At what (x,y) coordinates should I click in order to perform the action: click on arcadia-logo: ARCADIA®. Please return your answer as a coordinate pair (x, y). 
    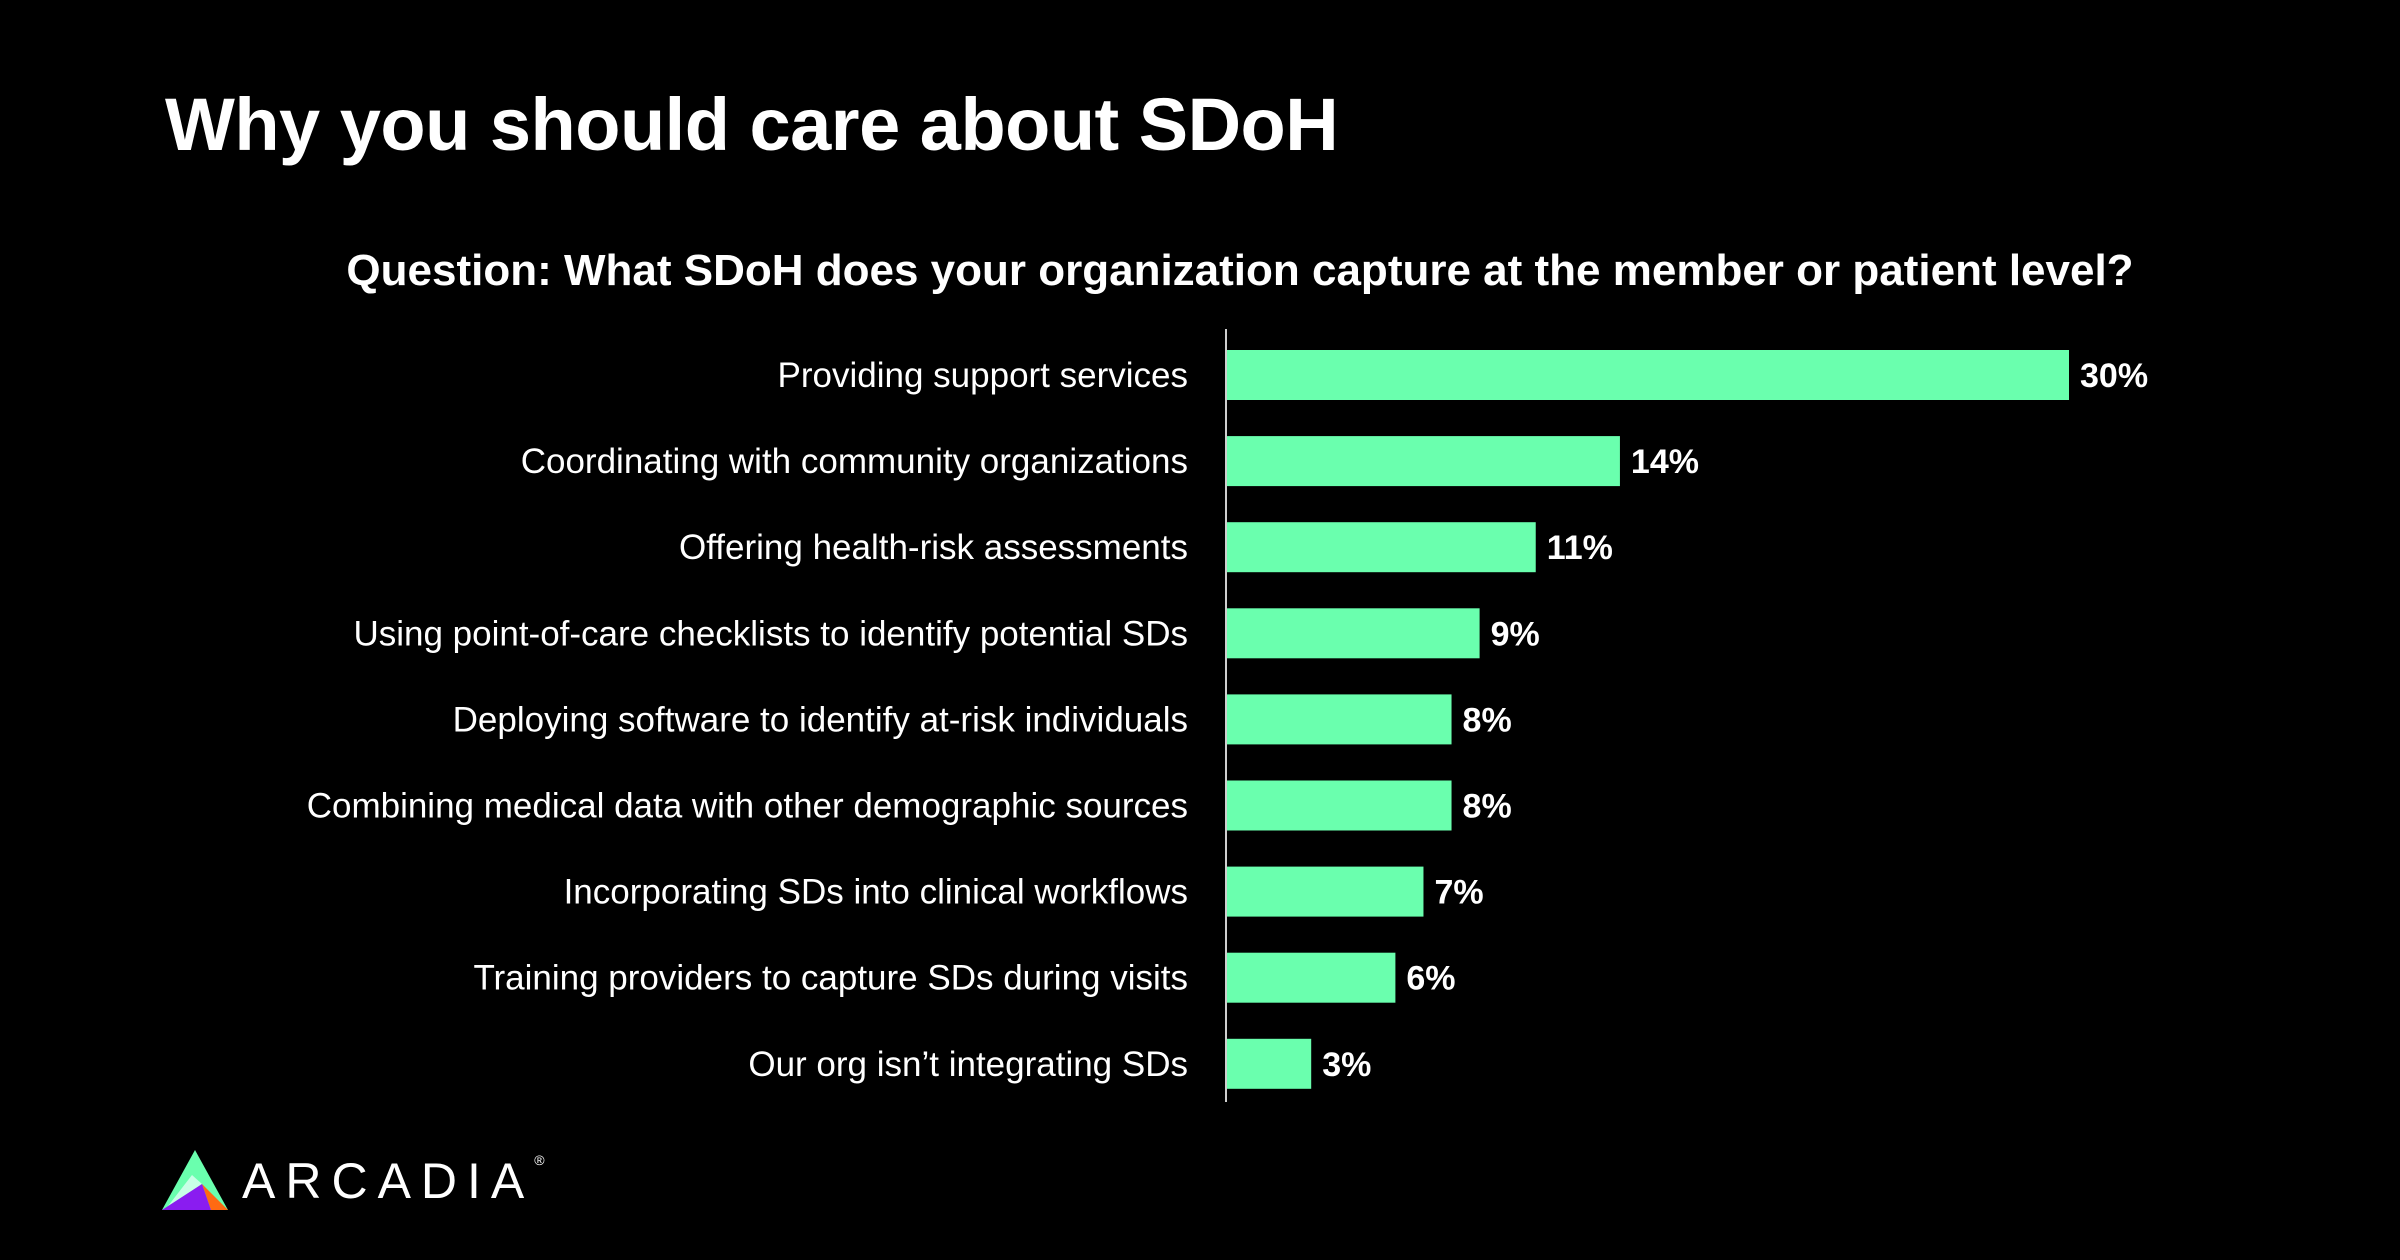
    Looking at the image, I should click on (353, 1181).